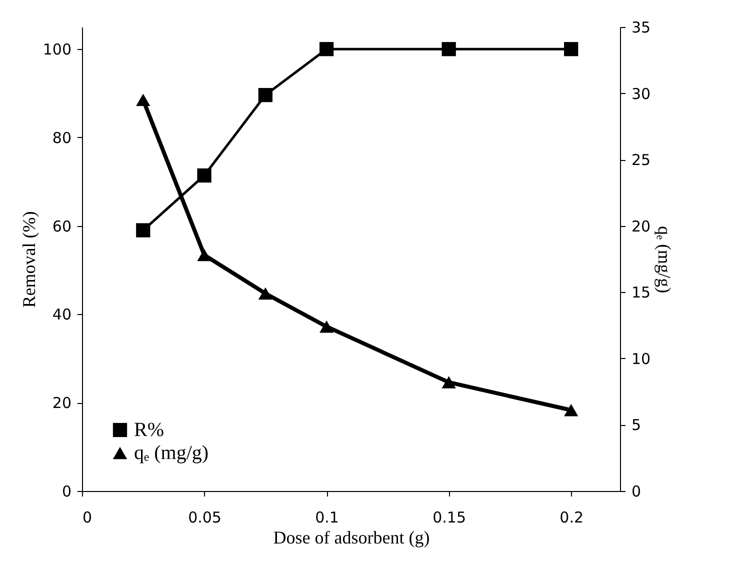 This screenshot has height=582, width=754. Describe the element at coordinates (641, 27) in the screenshot. I see `y2-tick-label: 35` at that location.